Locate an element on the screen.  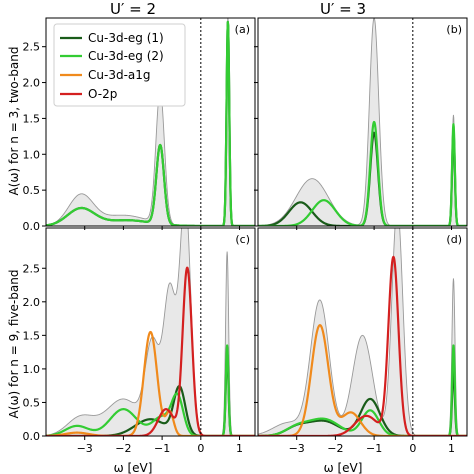
column-title-left: U′ = 2 is located at coordinates (133, 9).